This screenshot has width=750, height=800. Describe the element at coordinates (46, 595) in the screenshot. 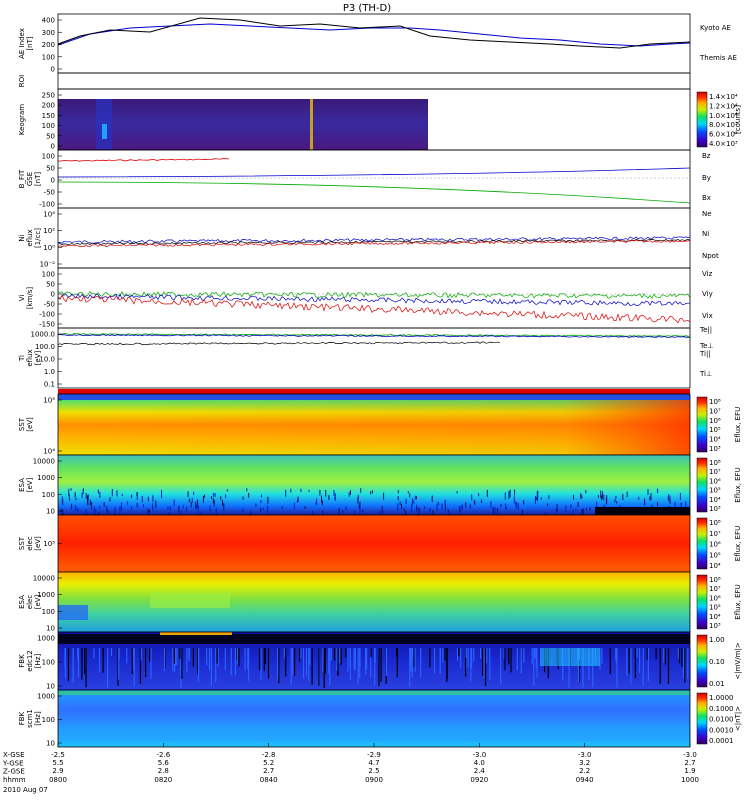

I see `y-tick-label: 1000` at that location.